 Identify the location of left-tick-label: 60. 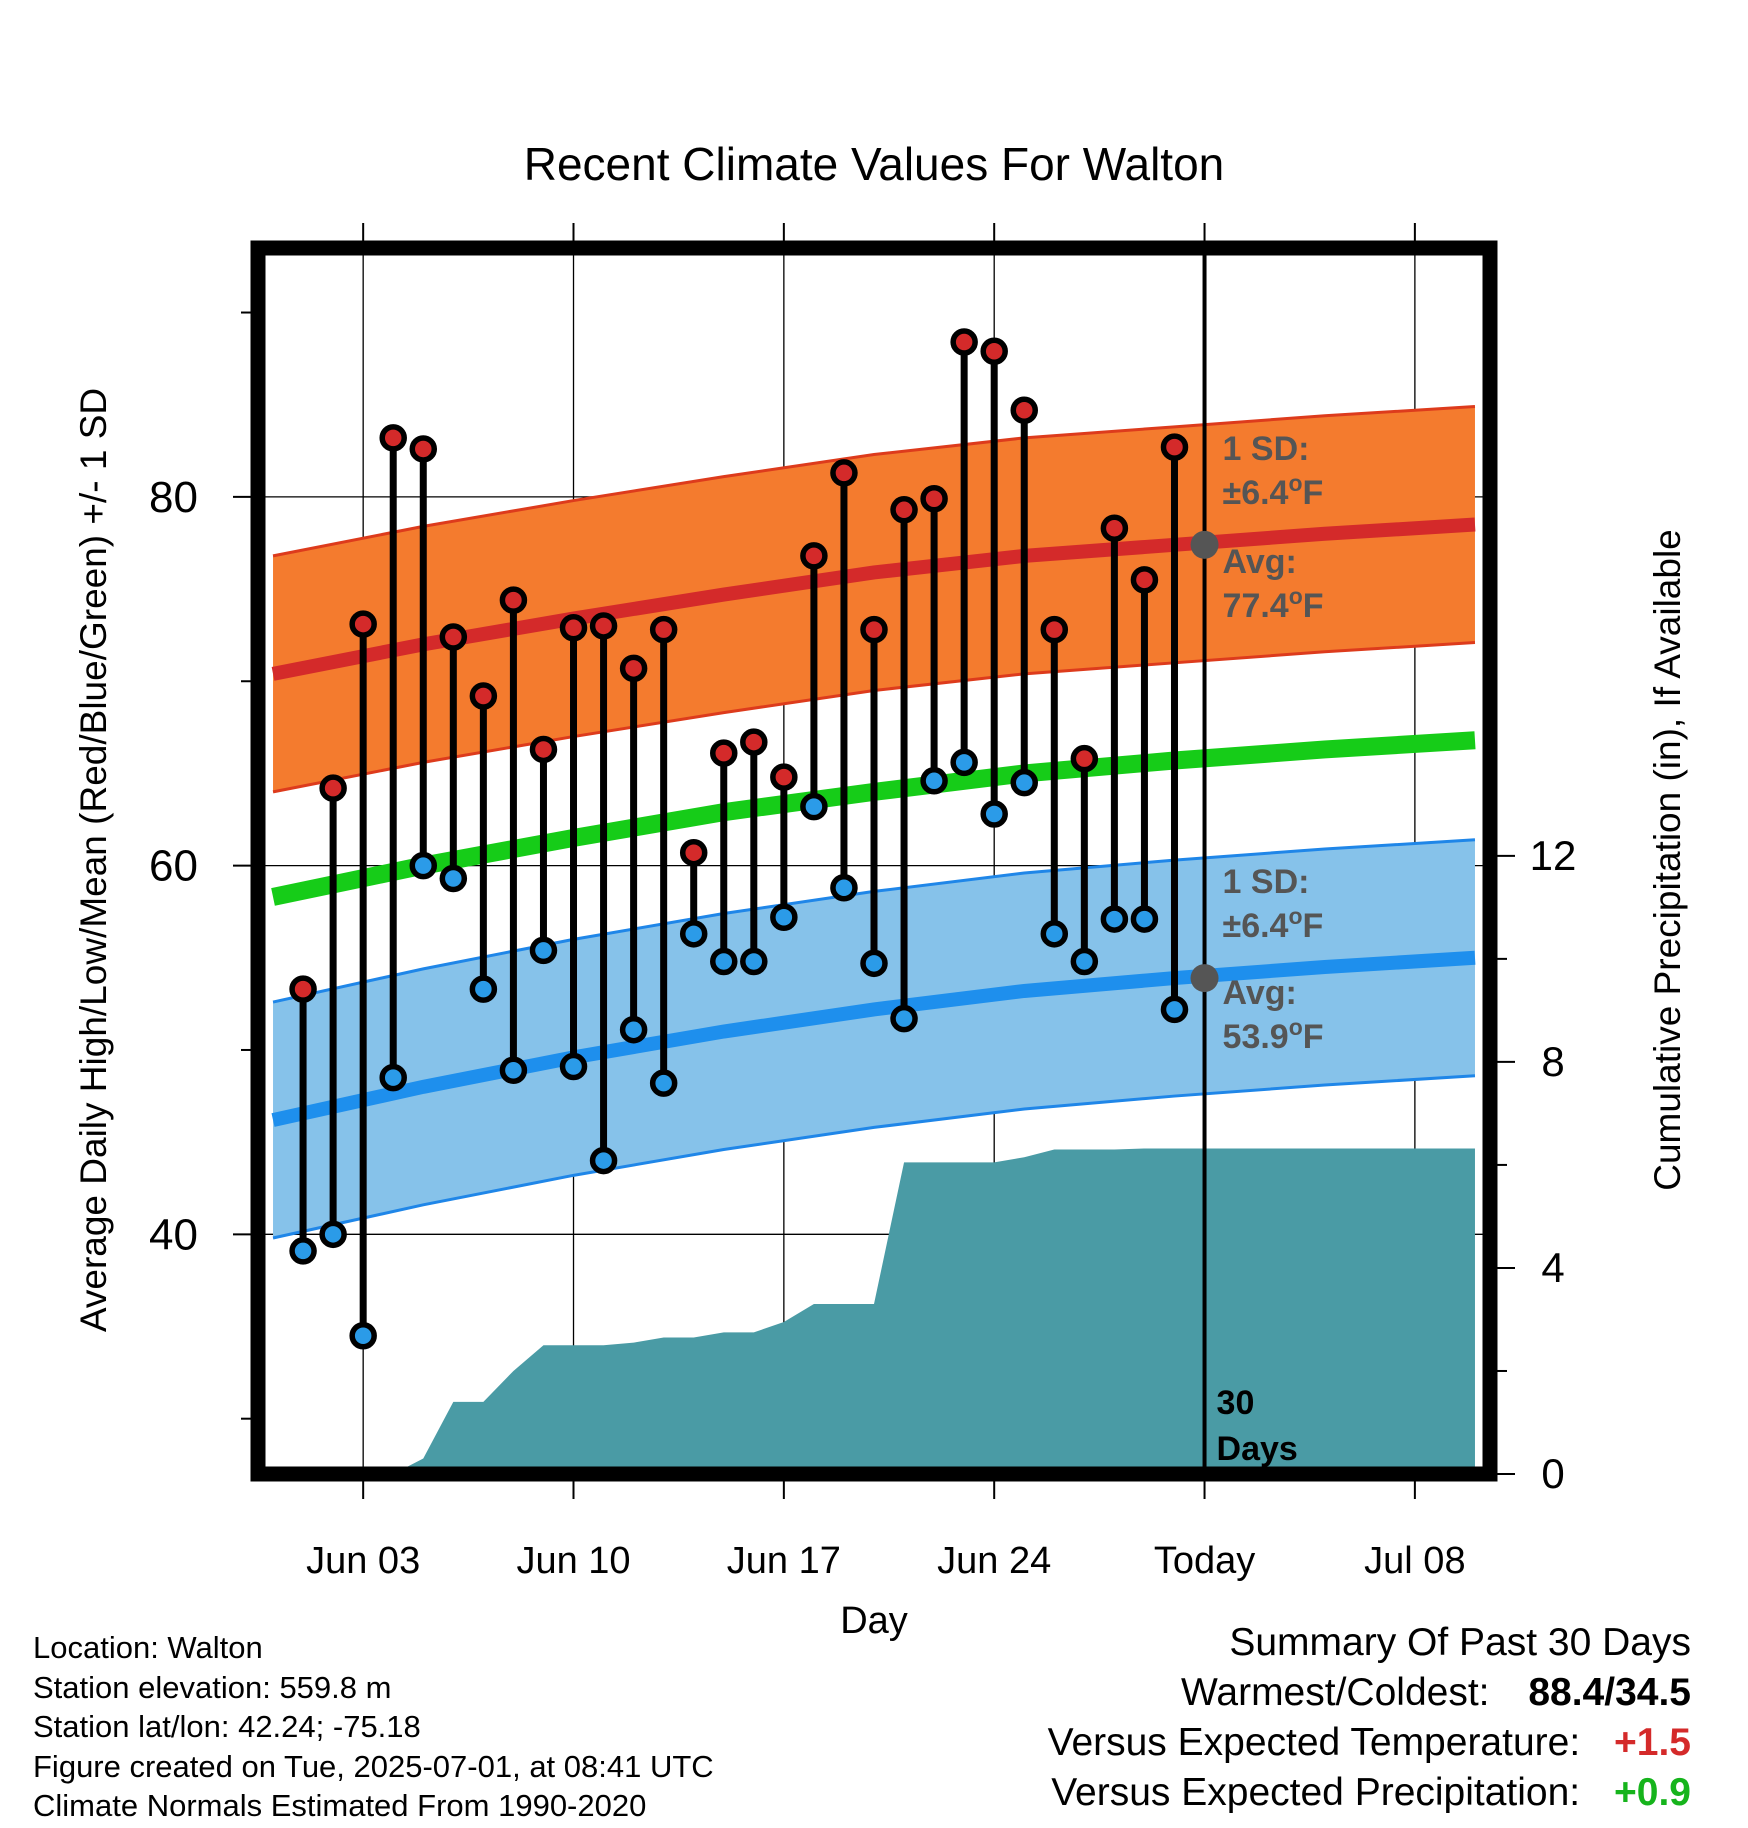
(173, 866).